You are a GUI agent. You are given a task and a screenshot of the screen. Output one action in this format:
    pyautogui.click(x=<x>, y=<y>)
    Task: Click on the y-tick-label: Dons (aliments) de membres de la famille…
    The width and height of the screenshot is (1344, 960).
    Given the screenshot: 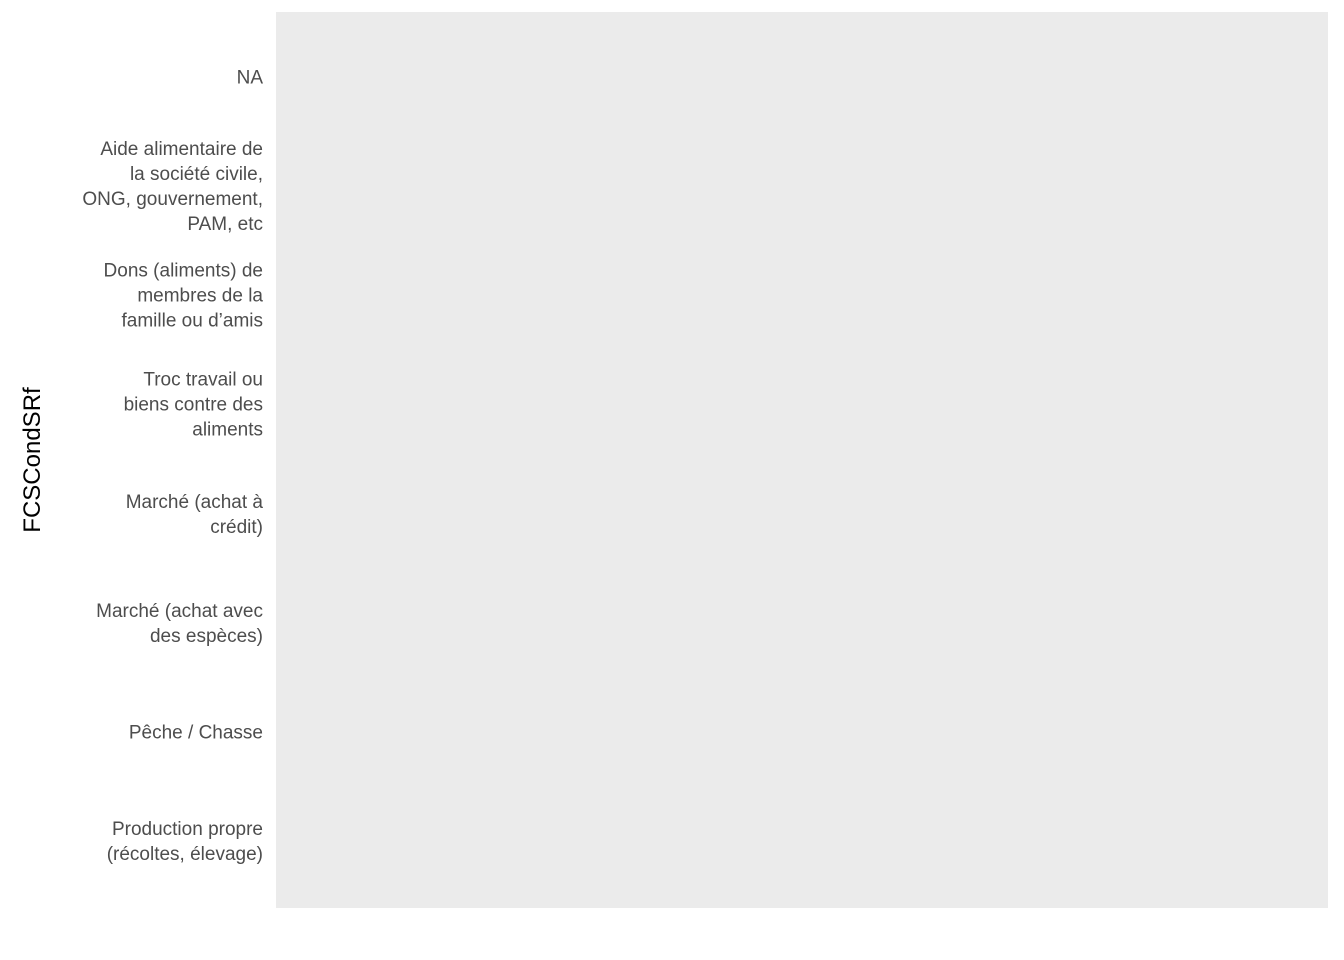 What is the action you would take?
    pyautogui.click(x=183, y=296)
    